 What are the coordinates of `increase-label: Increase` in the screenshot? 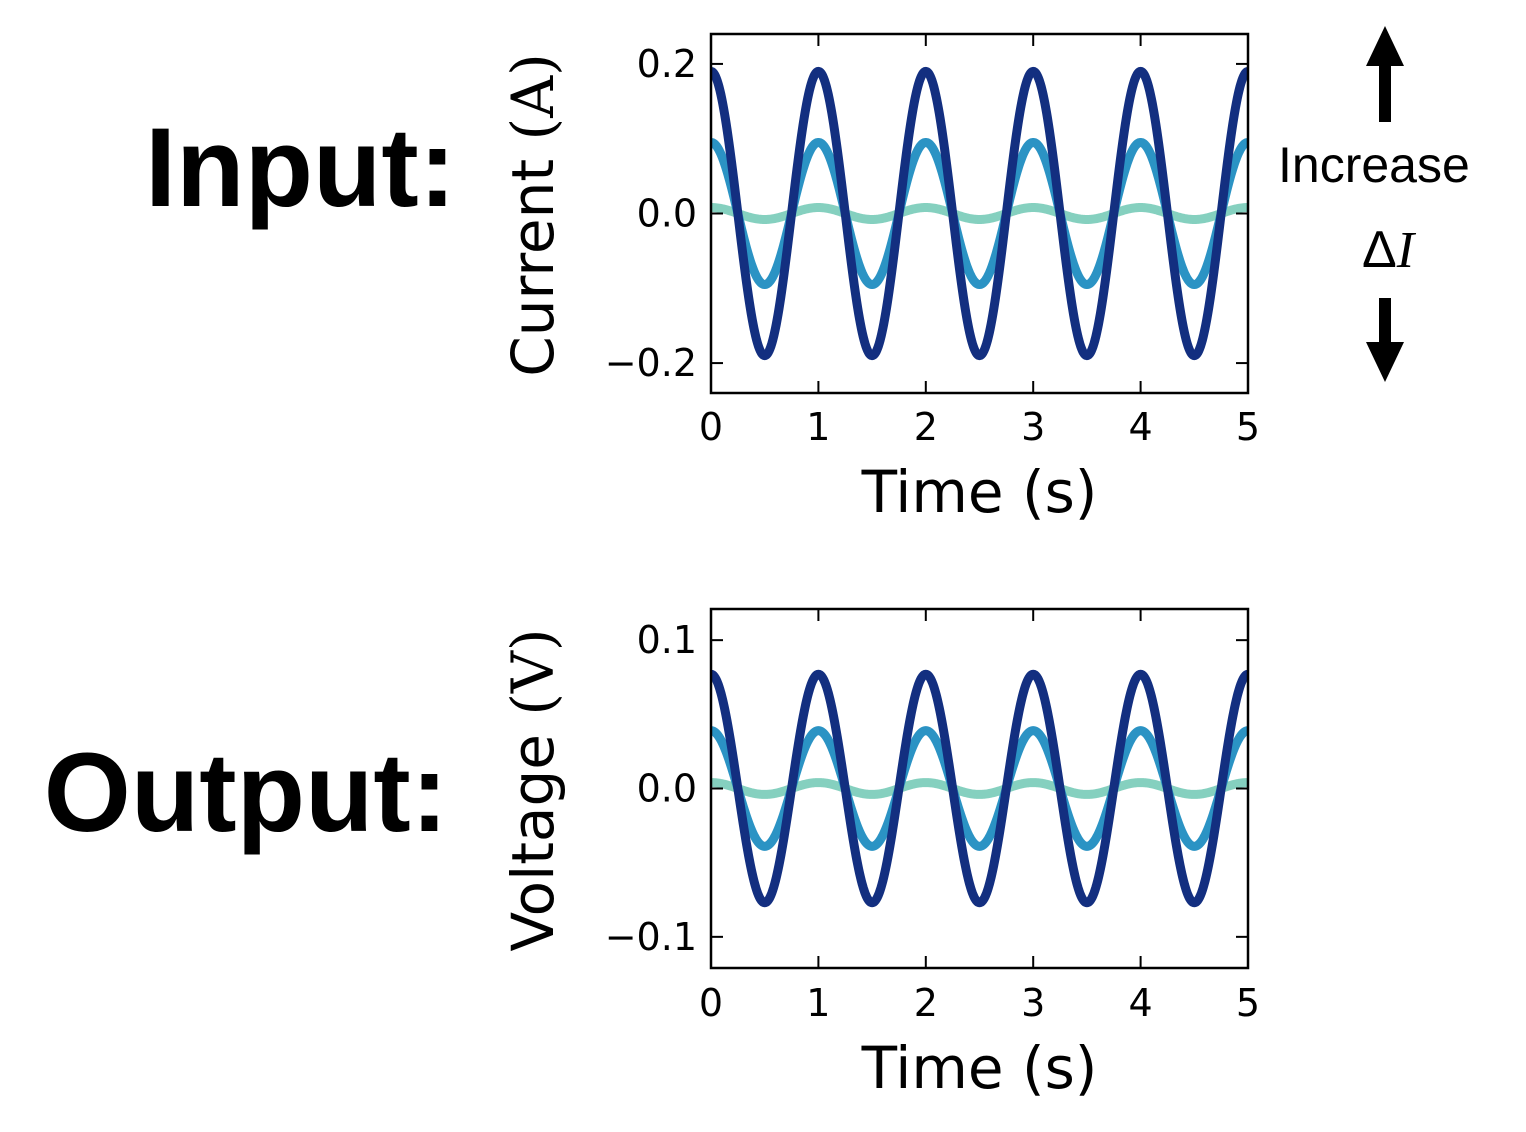 It's located at (1374, 165).